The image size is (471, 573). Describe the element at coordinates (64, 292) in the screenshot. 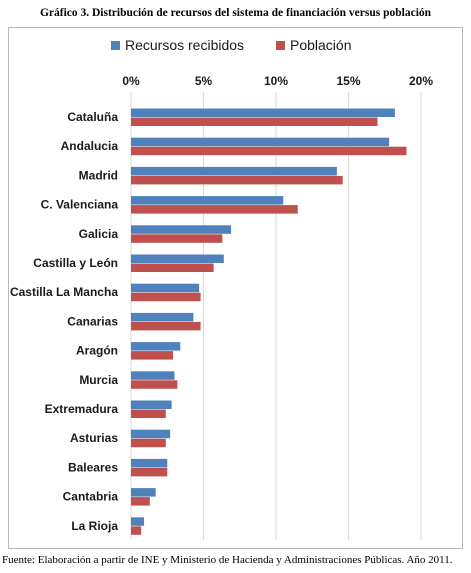

I see `category-label: Castilla La Mancha` at that location.